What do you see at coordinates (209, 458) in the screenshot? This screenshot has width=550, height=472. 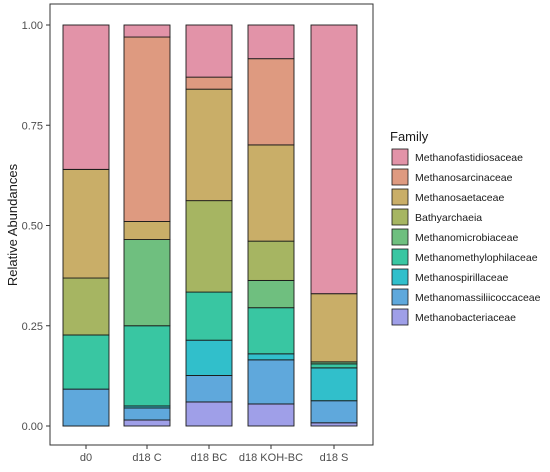 I see `x-tick-label: d18 BC` at bounding box center [209, 458].